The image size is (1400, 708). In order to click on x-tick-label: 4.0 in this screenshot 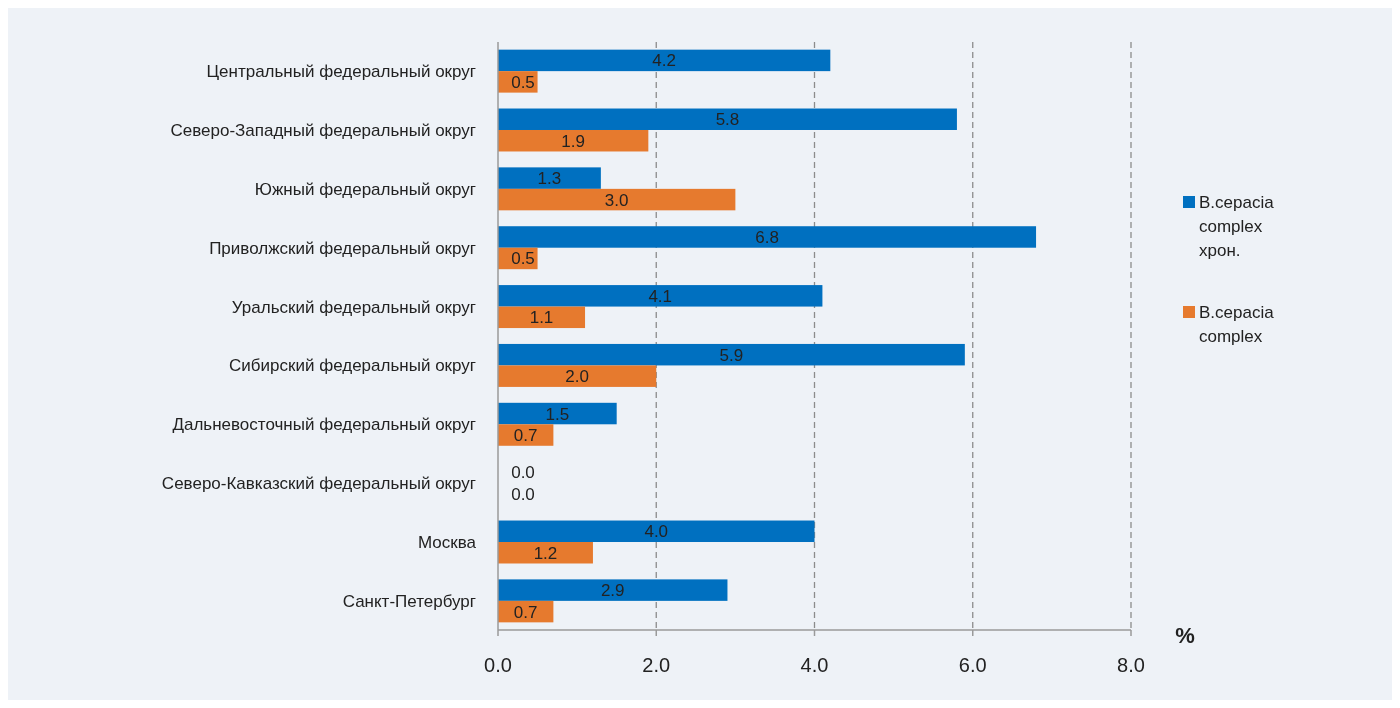, I will do `click(814, 665)`.